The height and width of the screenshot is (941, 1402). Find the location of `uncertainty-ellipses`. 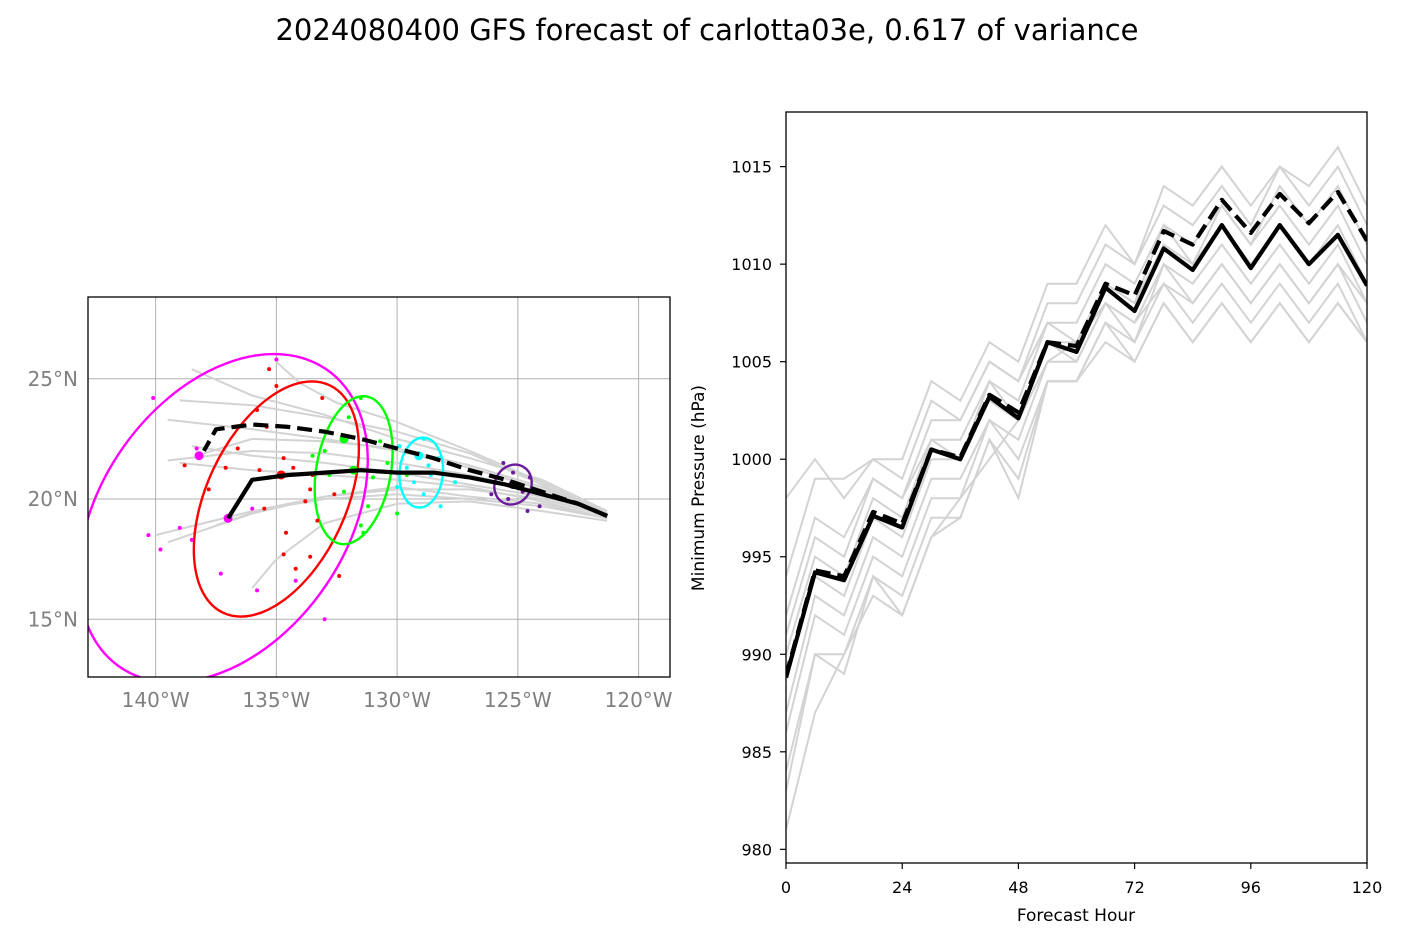

uncertainty-ellipses is located at coordinates (310, 514).